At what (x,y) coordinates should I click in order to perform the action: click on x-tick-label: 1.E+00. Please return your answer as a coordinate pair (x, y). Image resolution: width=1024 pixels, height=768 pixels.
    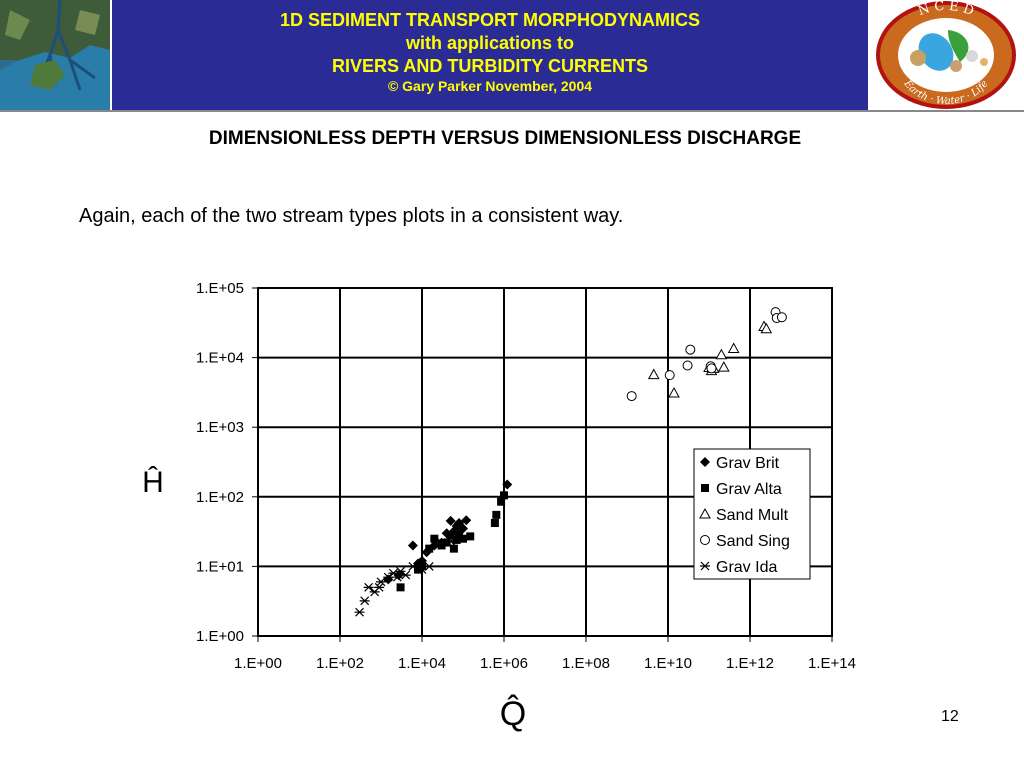
    Looking at the image, I should click on (258, 663).